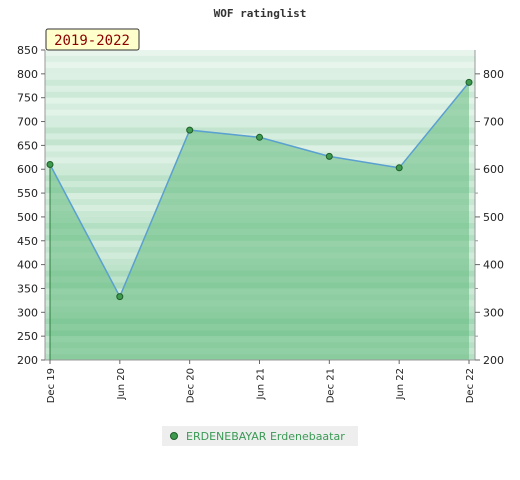  What do you see at coordinates (27, 360) in the screenshot?
I see `left-tick-label: 200` at bounding box center [27, 360].